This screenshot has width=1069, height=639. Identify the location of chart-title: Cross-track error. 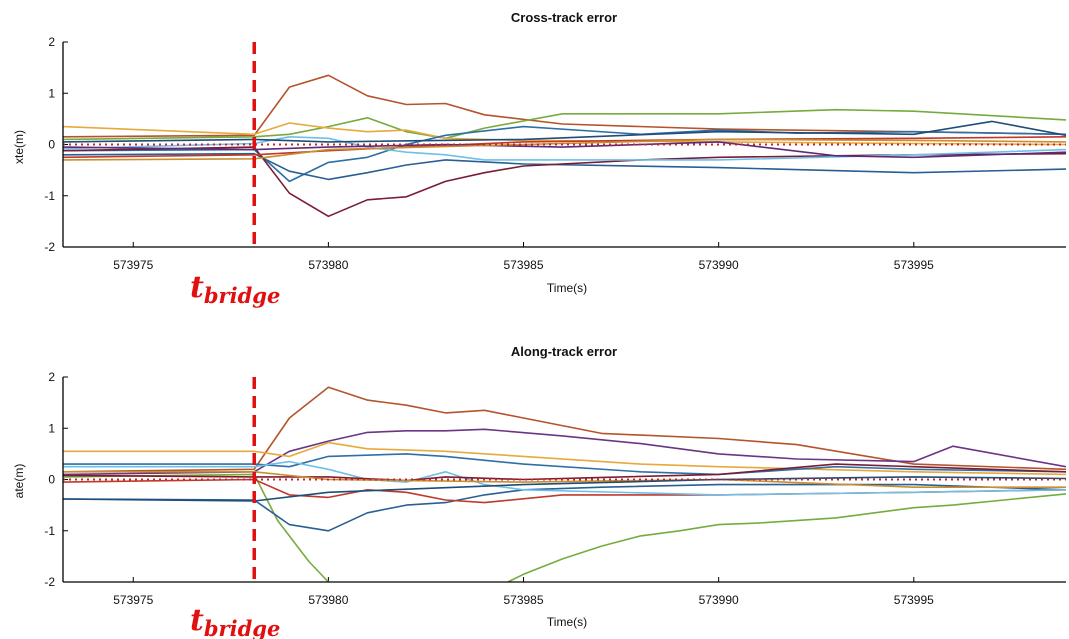
(564, 17).